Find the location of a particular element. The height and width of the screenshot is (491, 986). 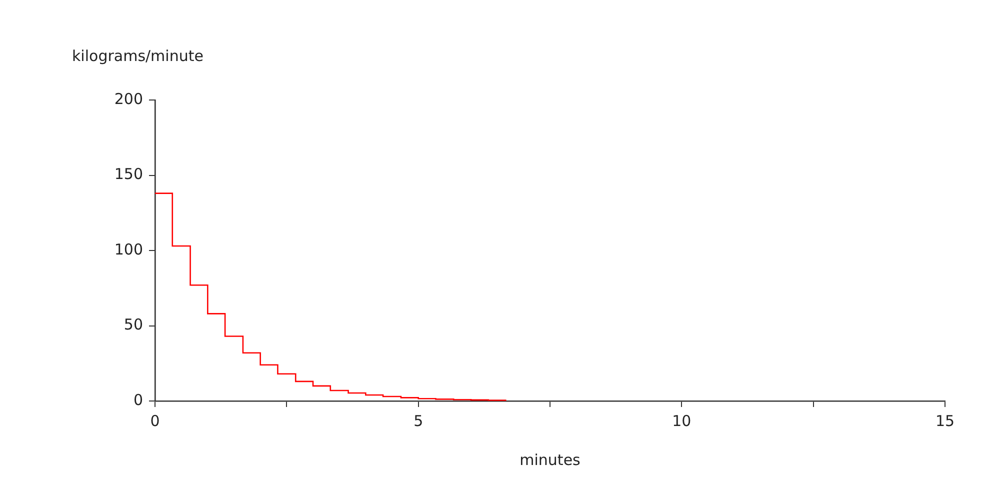

x-tick-label: 15 is located at coordinates (945, 421).